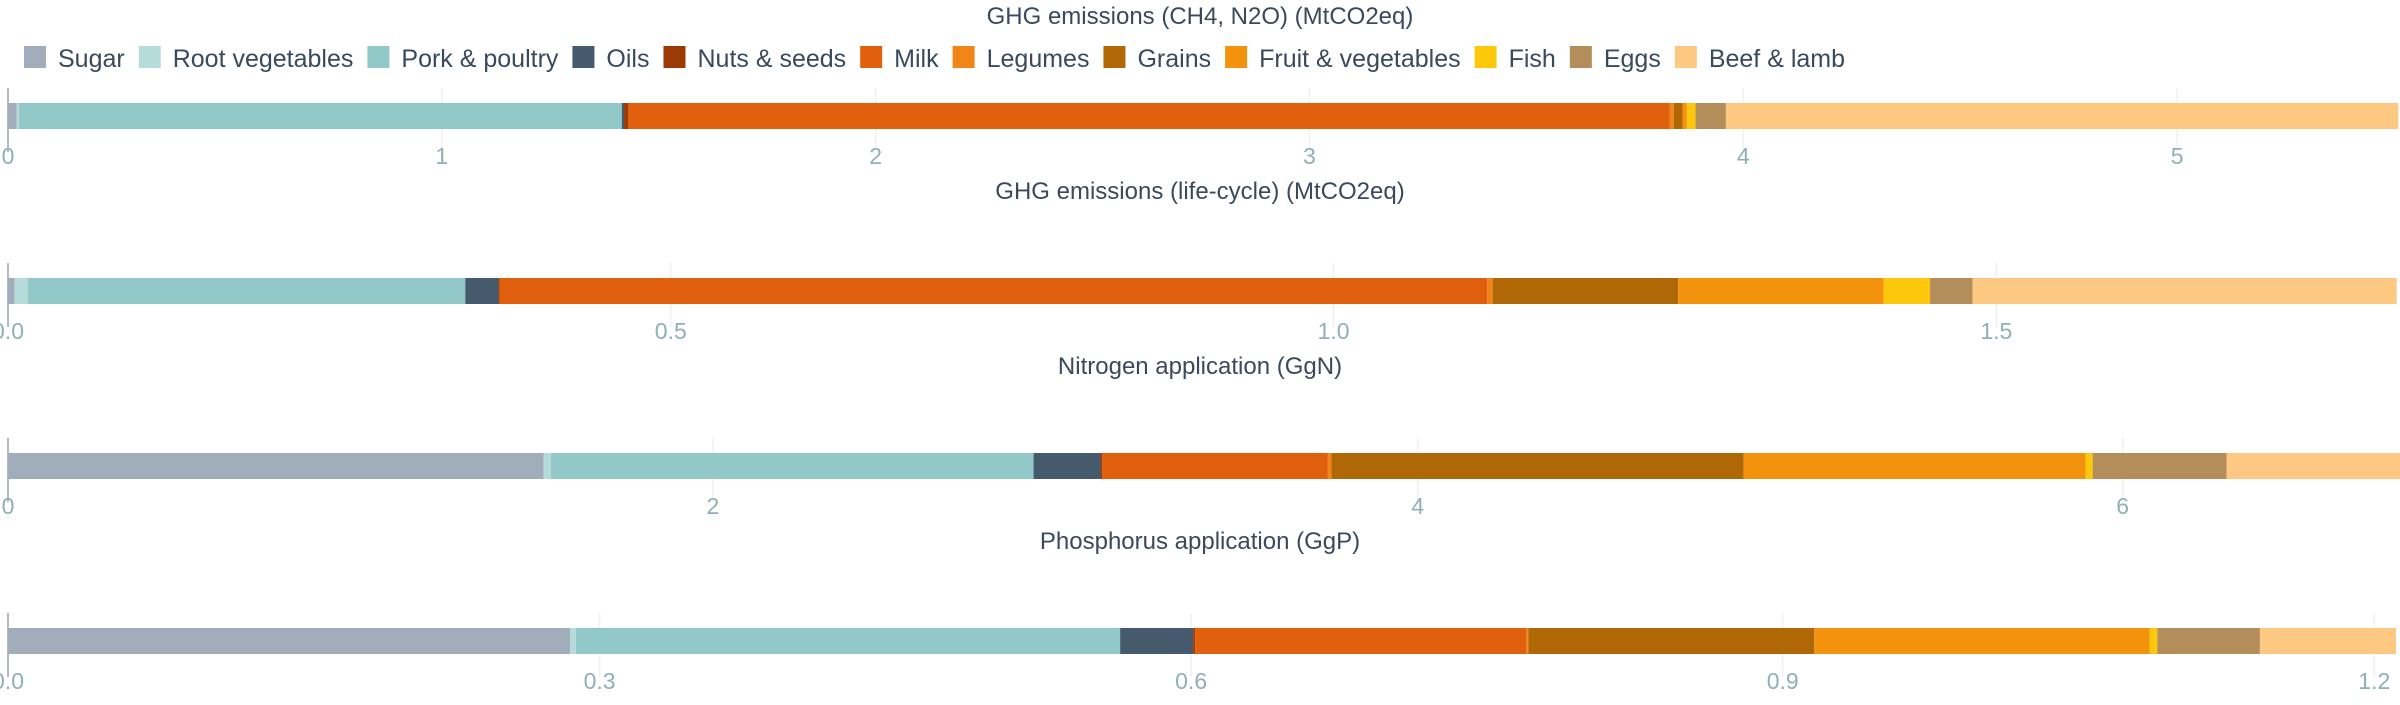 Image resolution: width=2400 pixels, height=705 pixels. What do you see at coordinates (1038, 59) in the screenshot?
I see `legend-label-legumes: Legumes` at bounding box center [1038, 59].